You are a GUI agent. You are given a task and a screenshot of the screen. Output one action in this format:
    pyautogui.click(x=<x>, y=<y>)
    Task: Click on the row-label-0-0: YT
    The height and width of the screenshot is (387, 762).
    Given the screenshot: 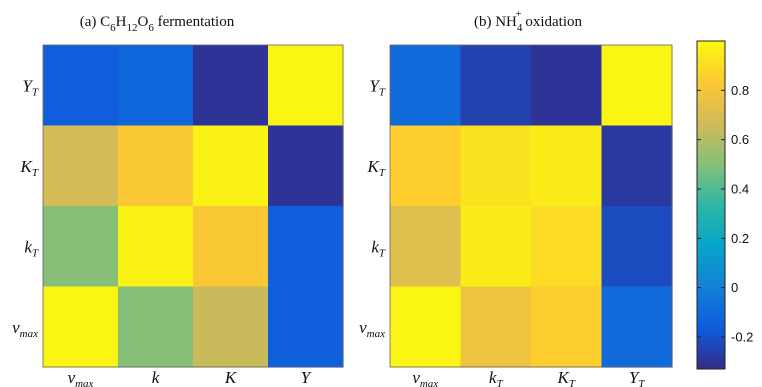 What is the action you would take?
    pyautogui.click(x=30, y=87)
    